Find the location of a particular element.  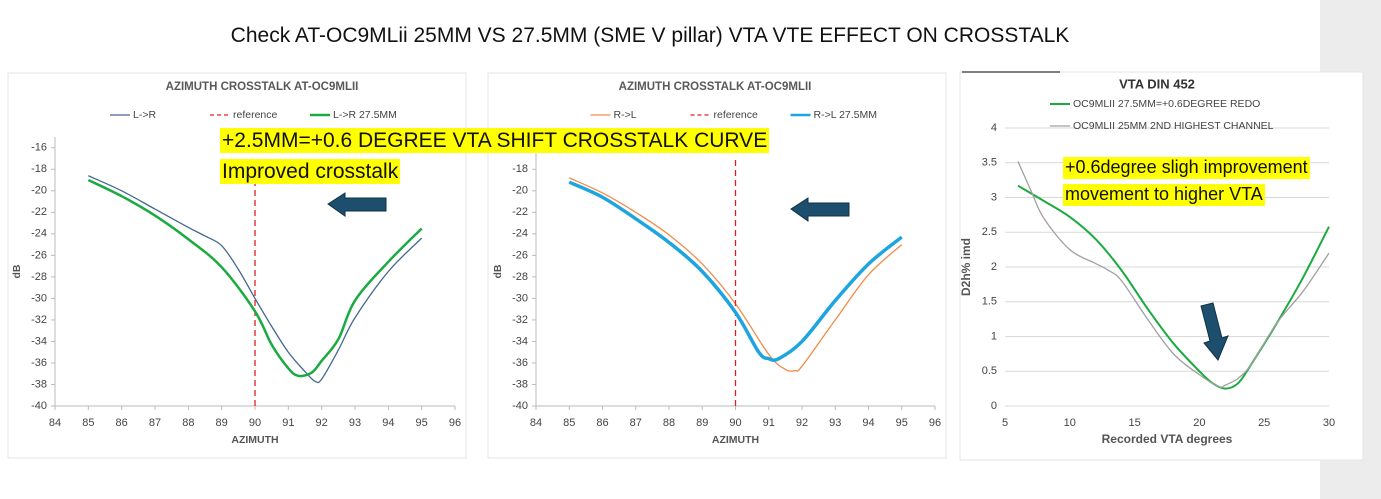

legend-label: R->L is located at coordinates (625, 115).